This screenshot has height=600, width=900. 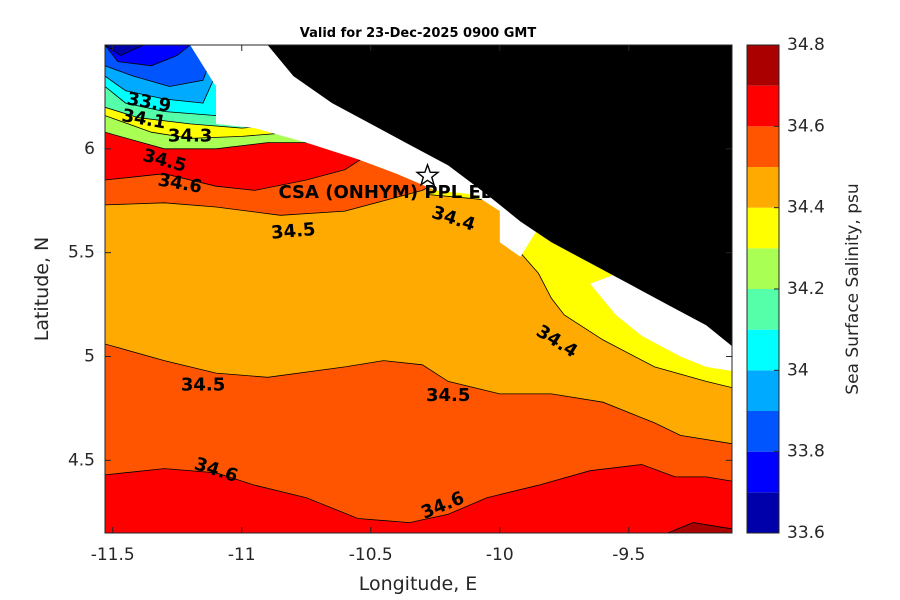 What do you see at coordinates (42, 289) in the screenshot?
I see `y-axis-label: Latitude, N` at bounding box center [42, 289].